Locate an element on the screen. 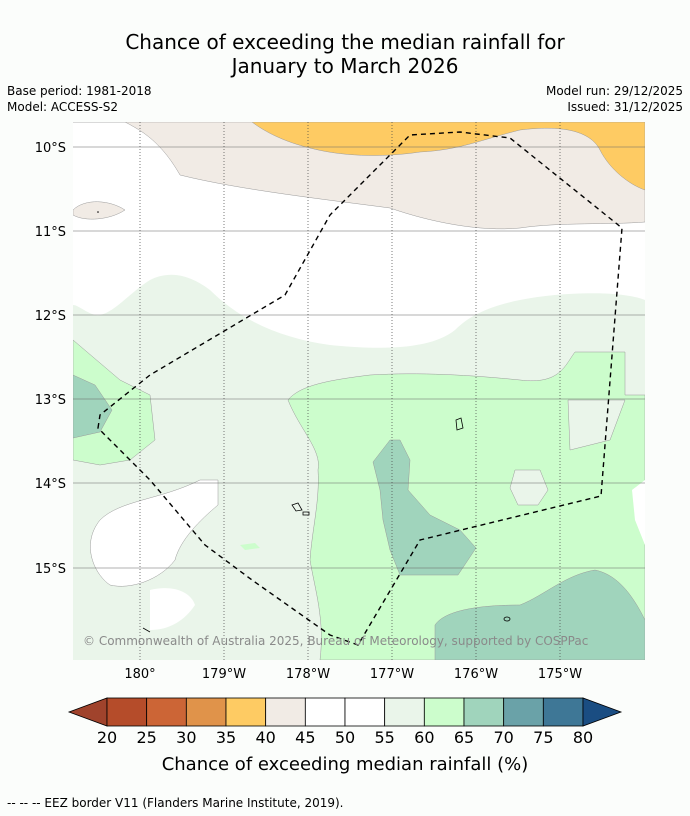  model-run: Model run: 29/12/2025 is located at coordinates (614, 91).